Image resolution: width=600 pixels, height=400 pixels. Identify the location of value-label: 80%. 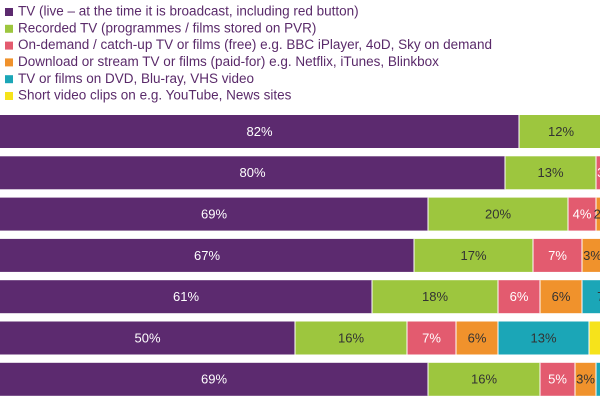
(252, 172).